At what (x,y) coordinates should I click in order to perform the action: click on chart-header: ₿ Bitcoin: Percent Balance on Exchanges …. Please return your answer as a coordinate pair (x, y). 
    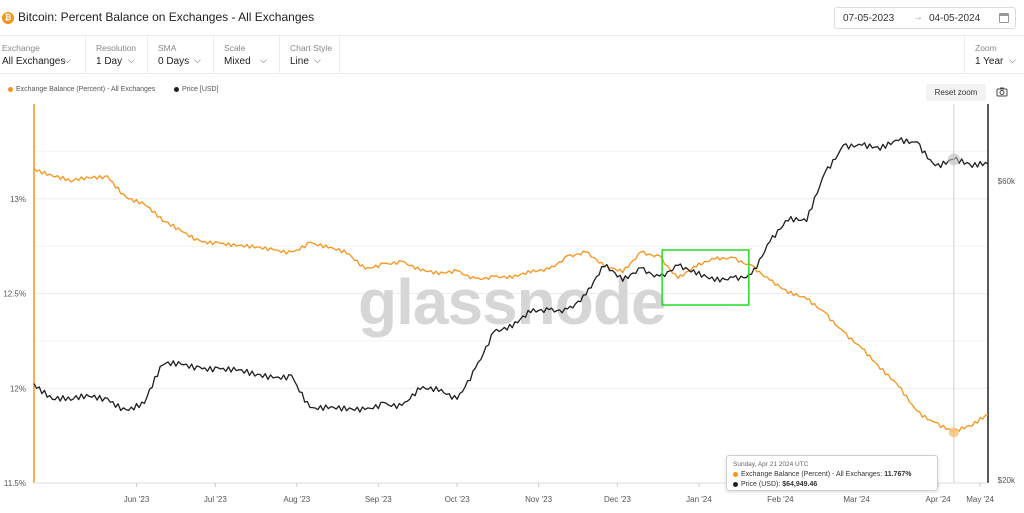
    Looking at the image, I should click on (512, 18).